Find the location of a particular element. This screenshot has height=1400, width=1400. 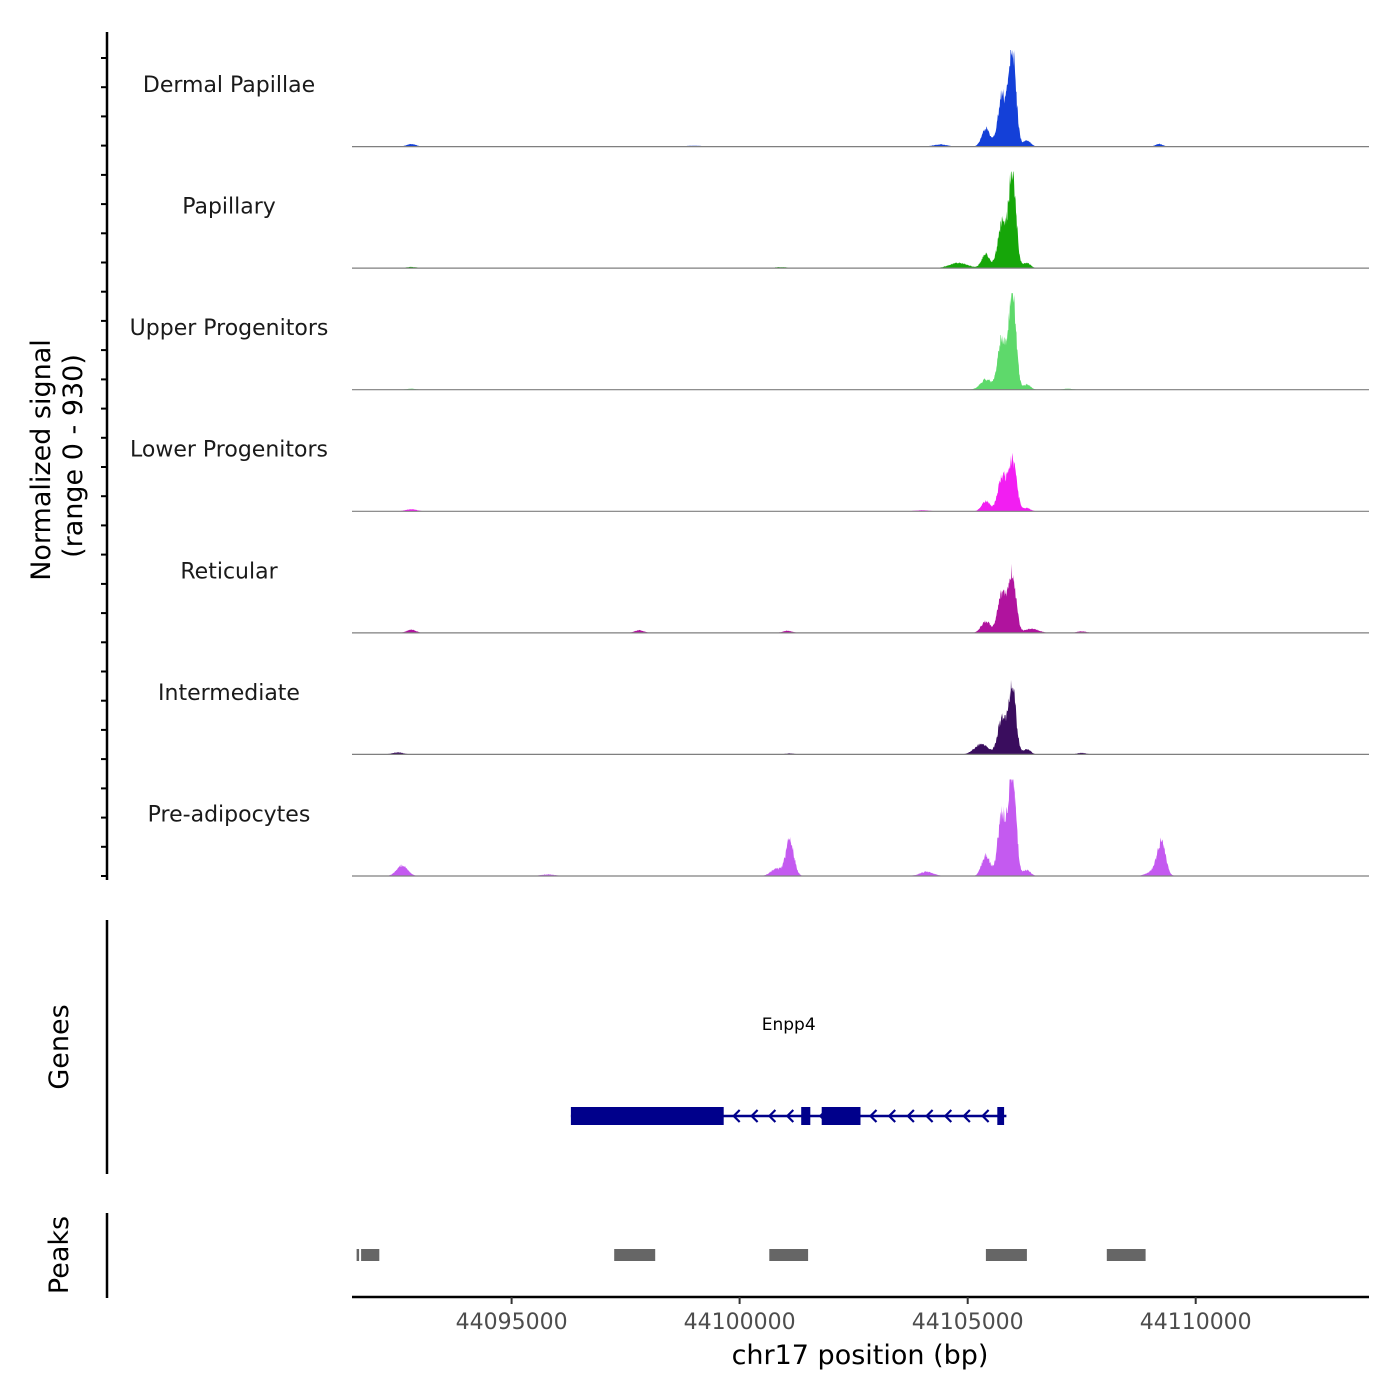

coverage-track: Papillary is located at coordinates (775, 220).